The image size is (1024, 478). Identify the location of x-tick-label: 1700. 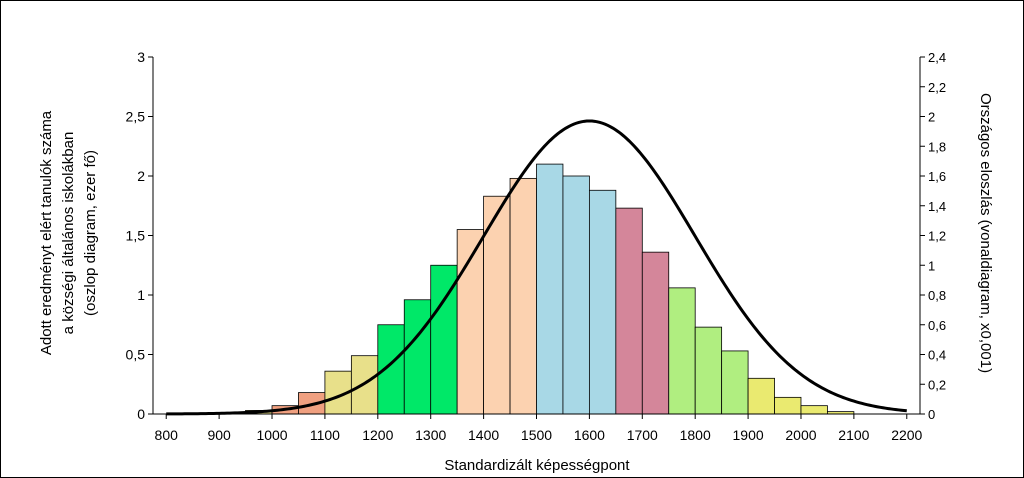
(642, 435).